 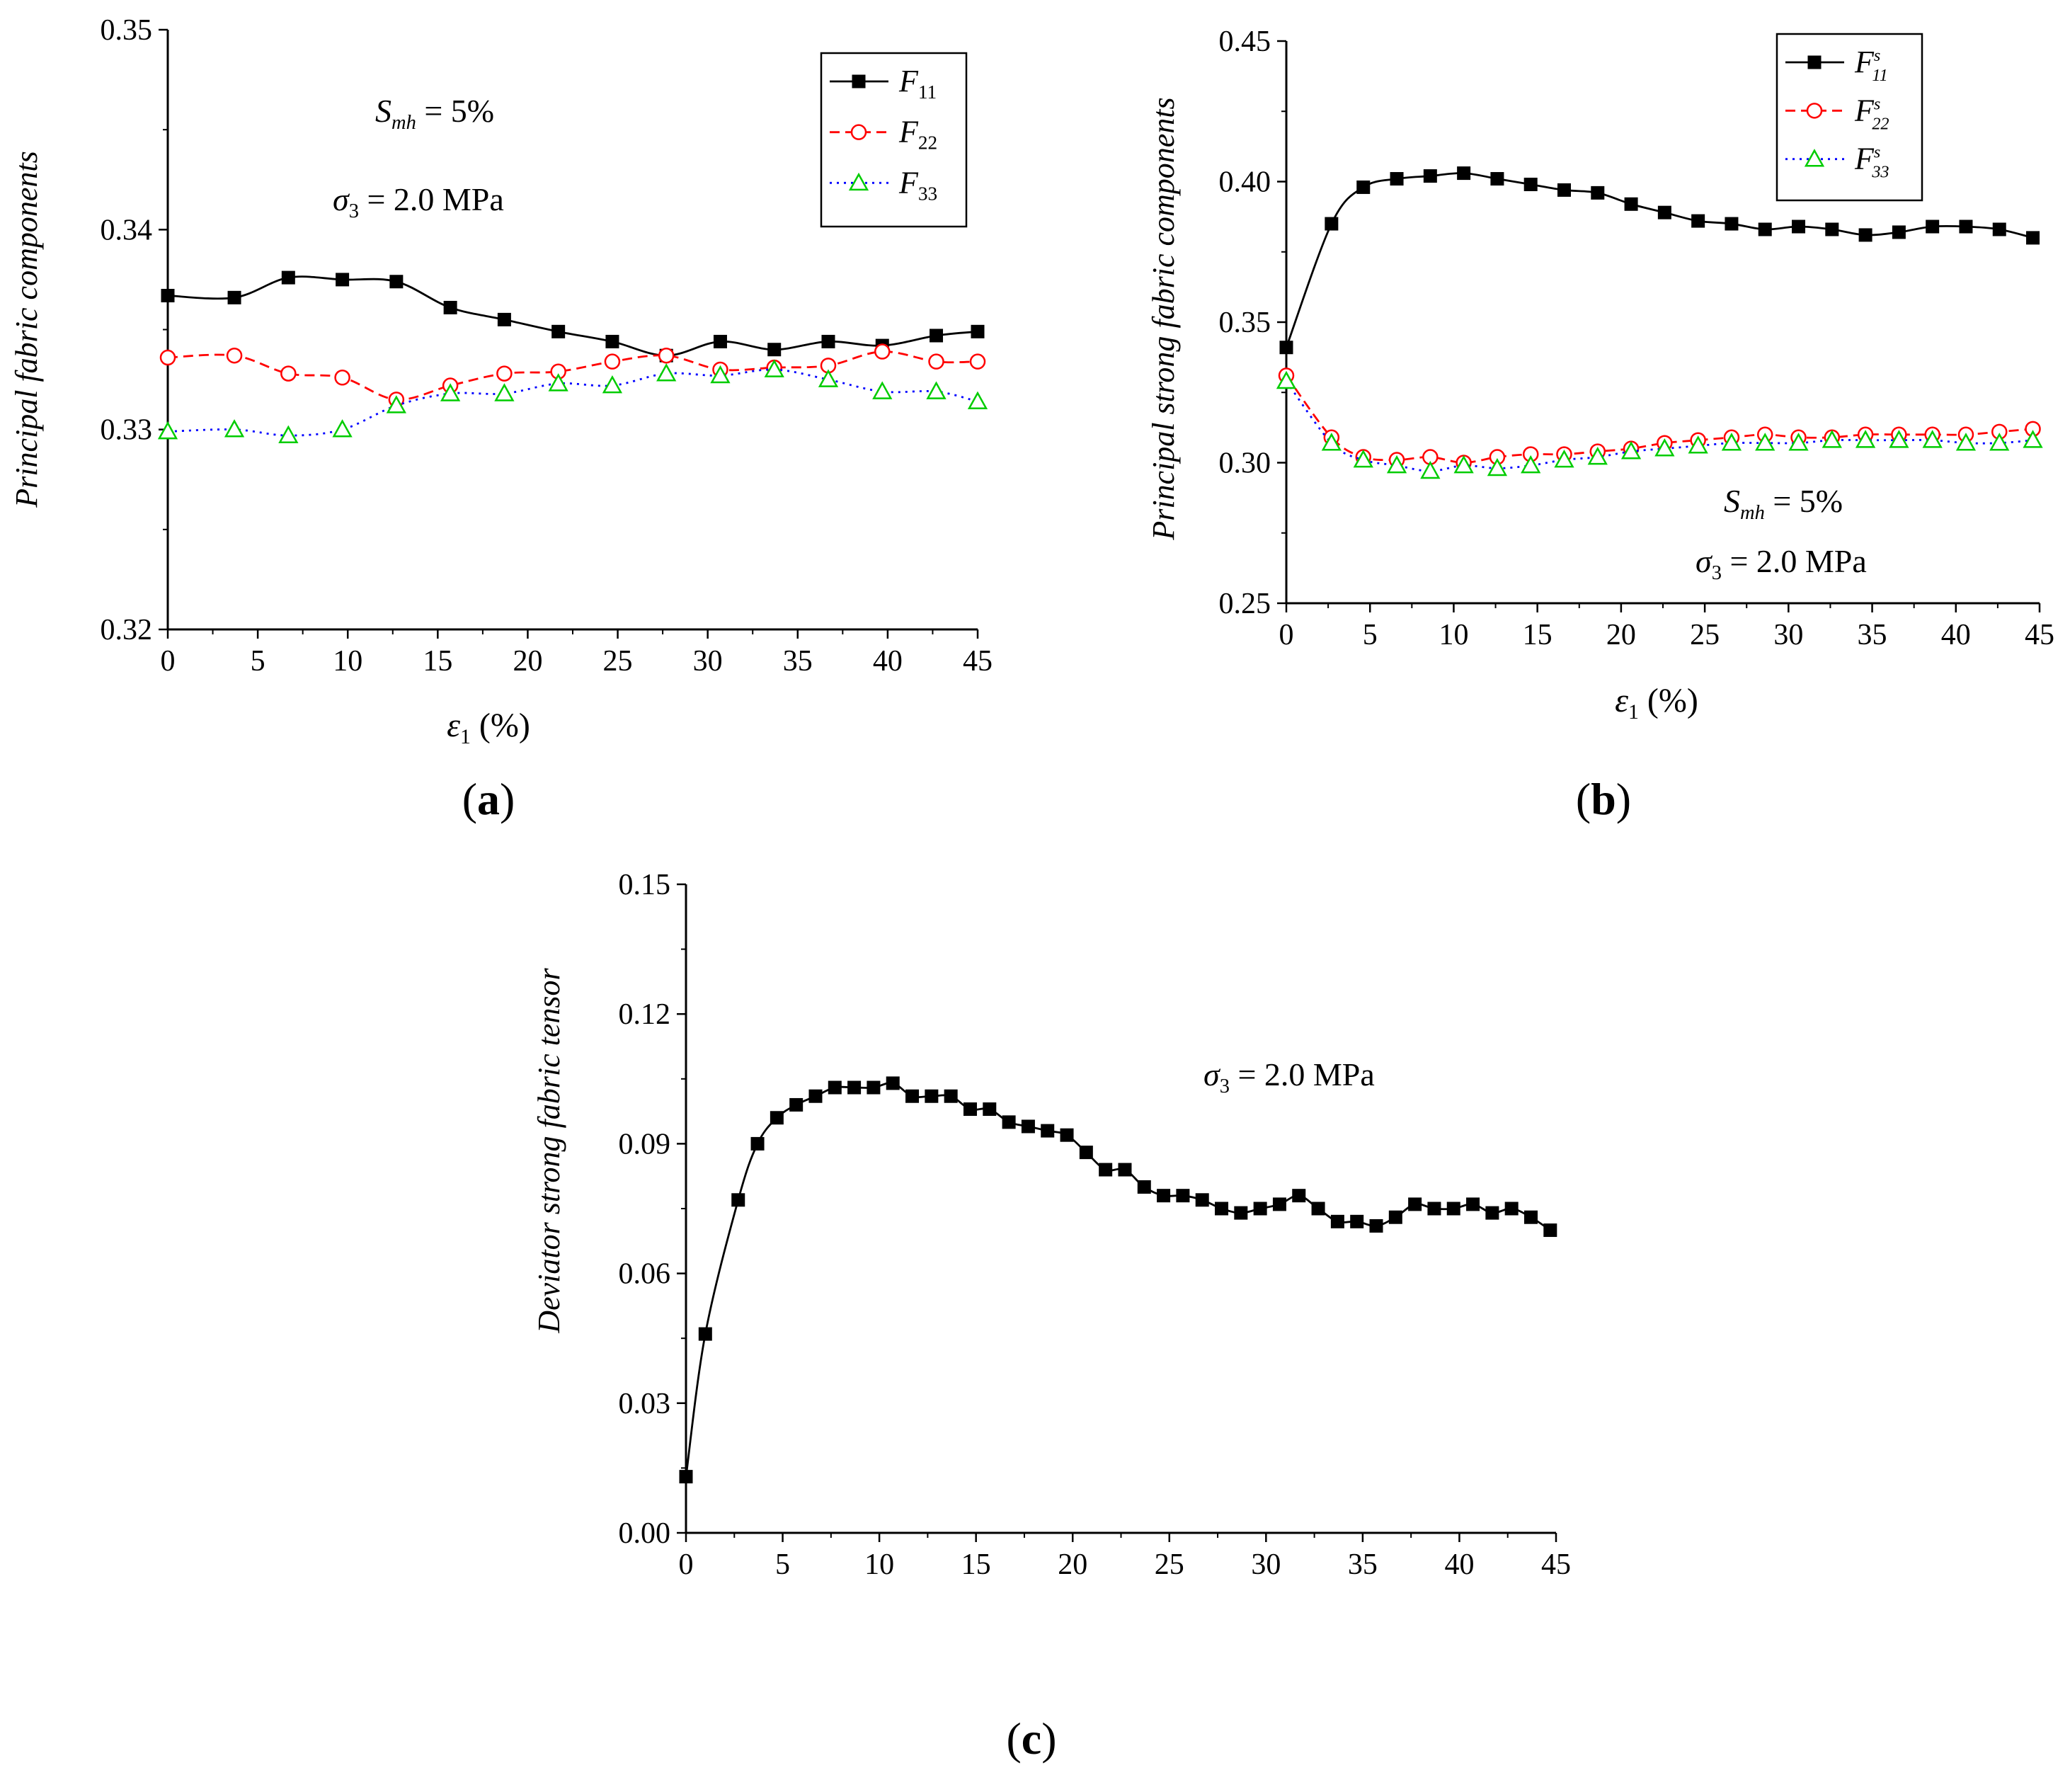 I want to click on x-tick-label: 10, so click(x=347, y=661).